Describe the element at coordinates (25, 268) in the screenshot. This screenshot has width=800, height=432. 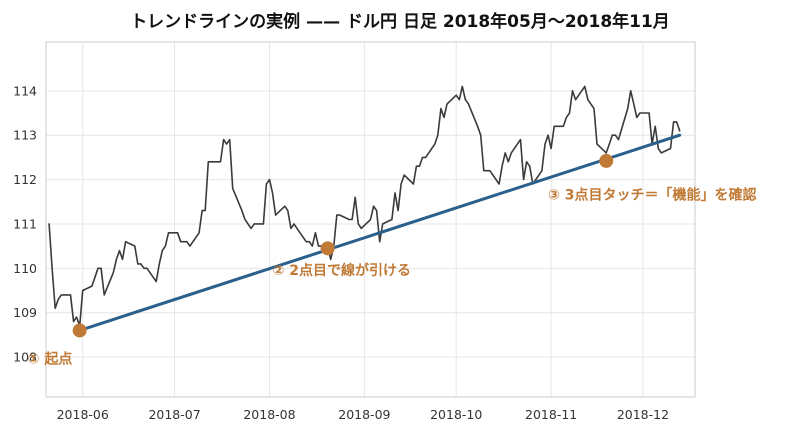
I see `y-tick-label: 110` at that location.